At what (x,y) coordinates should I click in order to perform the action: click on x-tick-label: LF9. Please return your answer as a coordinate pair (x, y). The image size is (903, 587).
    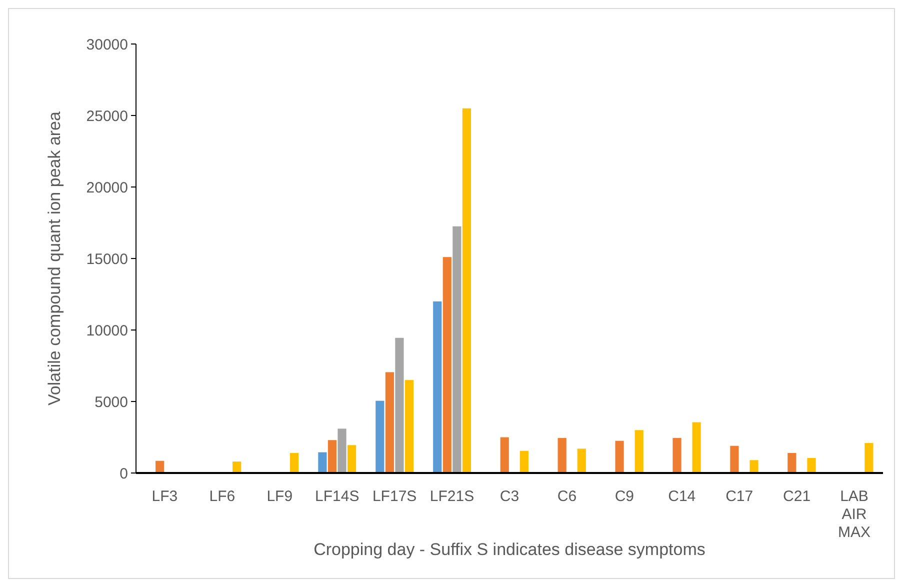
    Looking at the image, I should click on (279, 496).